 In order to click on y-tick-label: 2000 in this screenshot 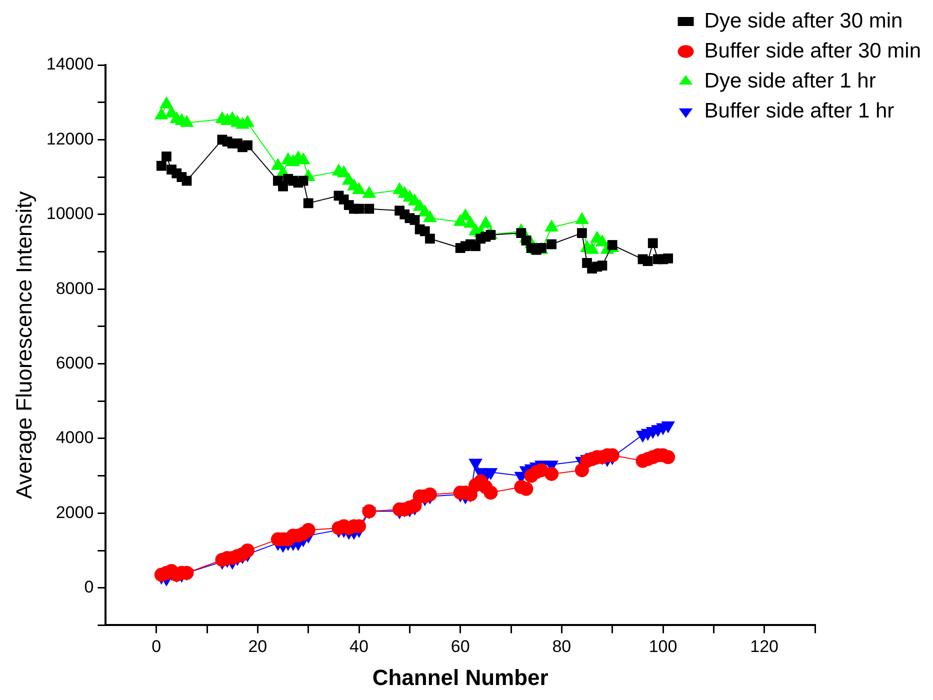, I will do `click(75, 512)`.